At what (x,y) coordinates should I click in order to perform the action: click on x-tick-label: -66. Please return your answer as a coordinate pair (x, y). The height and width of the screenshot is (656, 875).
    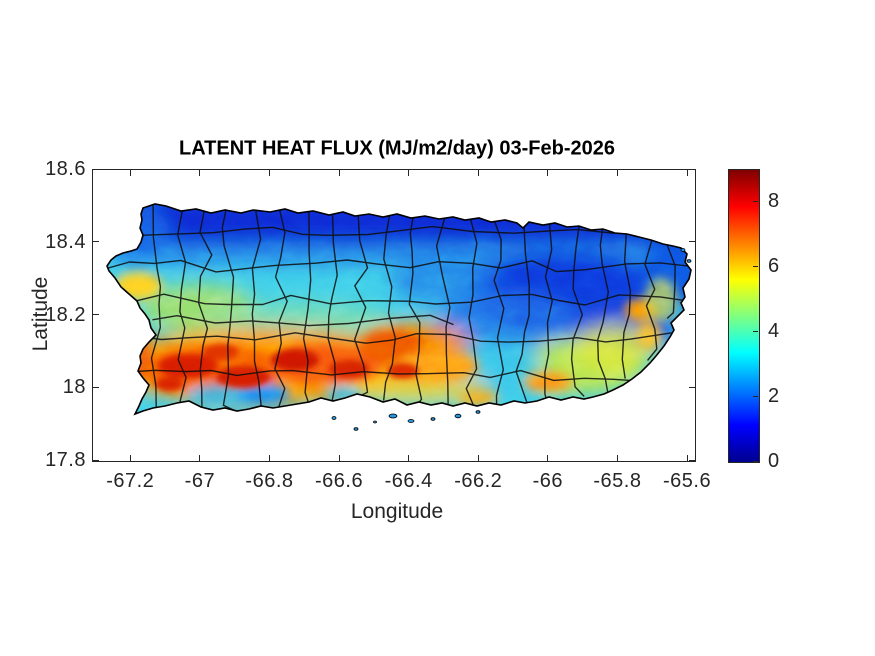
    Looking at the image, I should click on (548, 481).